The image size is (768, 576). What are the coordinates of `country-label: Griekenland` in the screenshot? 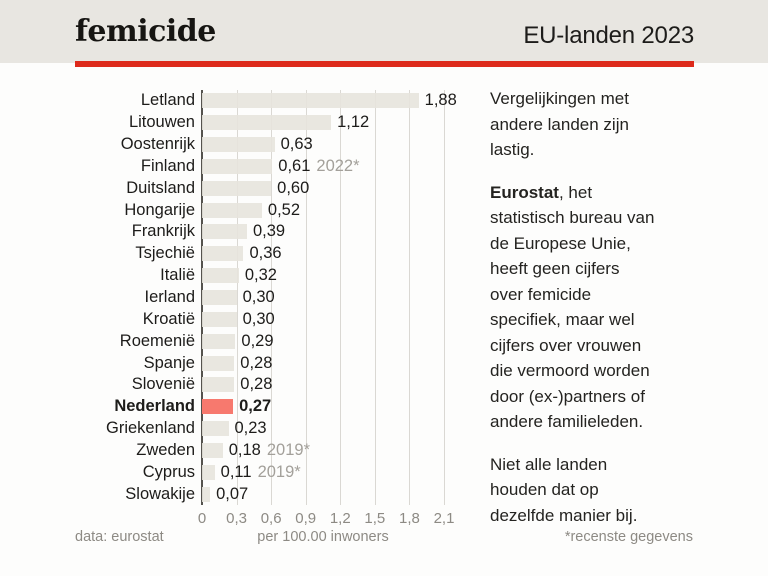 It's located at (150, 428).